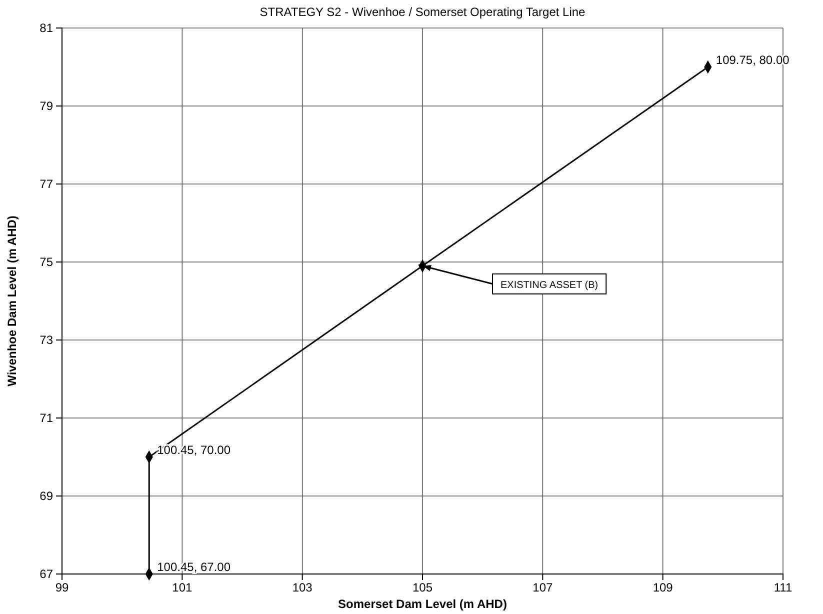  Describe the element at coordinates (302, 587) in the screenshot. I see `x-tick-label: 103` at that location.